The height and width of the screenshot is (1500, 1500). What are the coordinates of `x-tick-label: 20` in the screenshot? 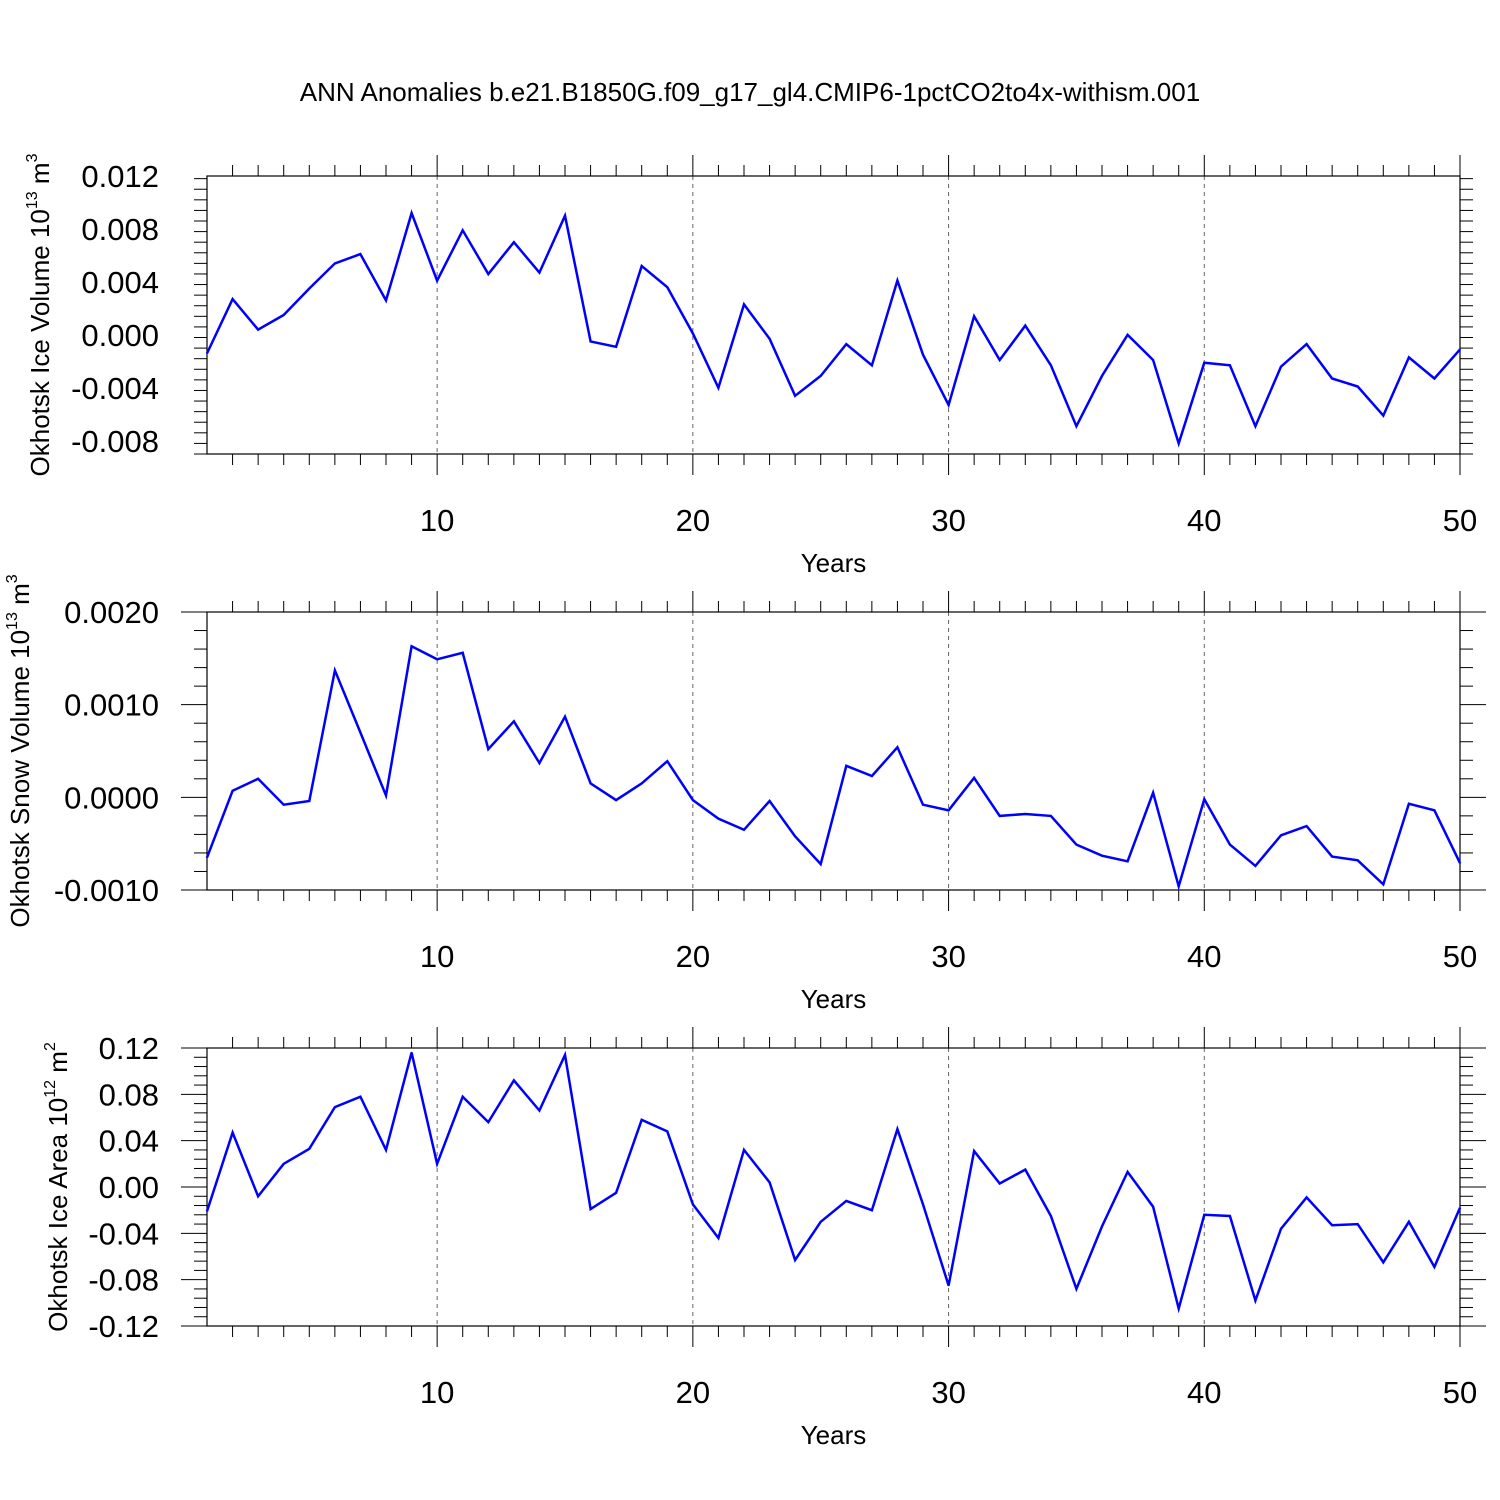 It's located at (693, 520).